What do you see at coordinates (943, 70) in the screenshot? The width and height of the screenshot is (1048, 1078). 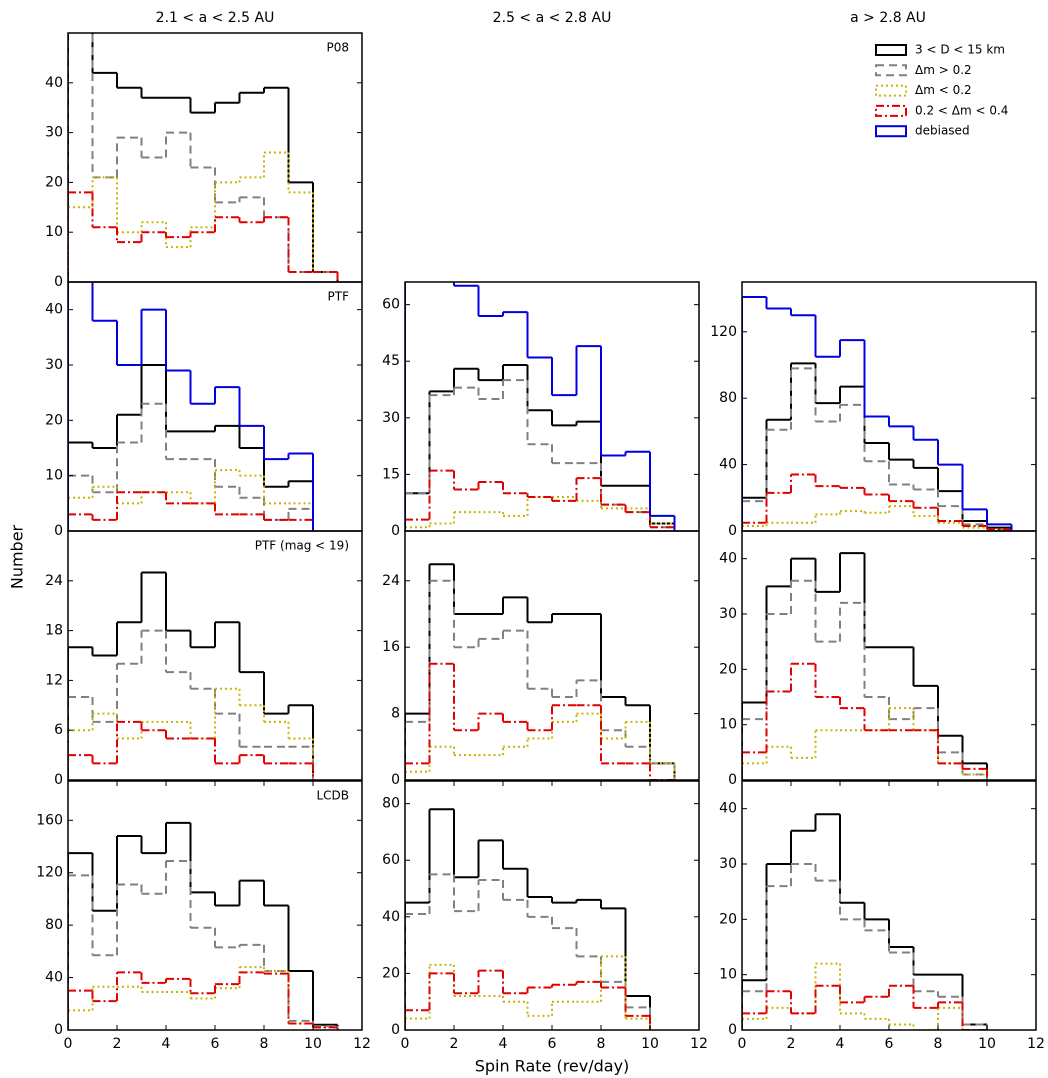 I see `legend-label: Δm > 0.2` at bounding box center [943, 70].